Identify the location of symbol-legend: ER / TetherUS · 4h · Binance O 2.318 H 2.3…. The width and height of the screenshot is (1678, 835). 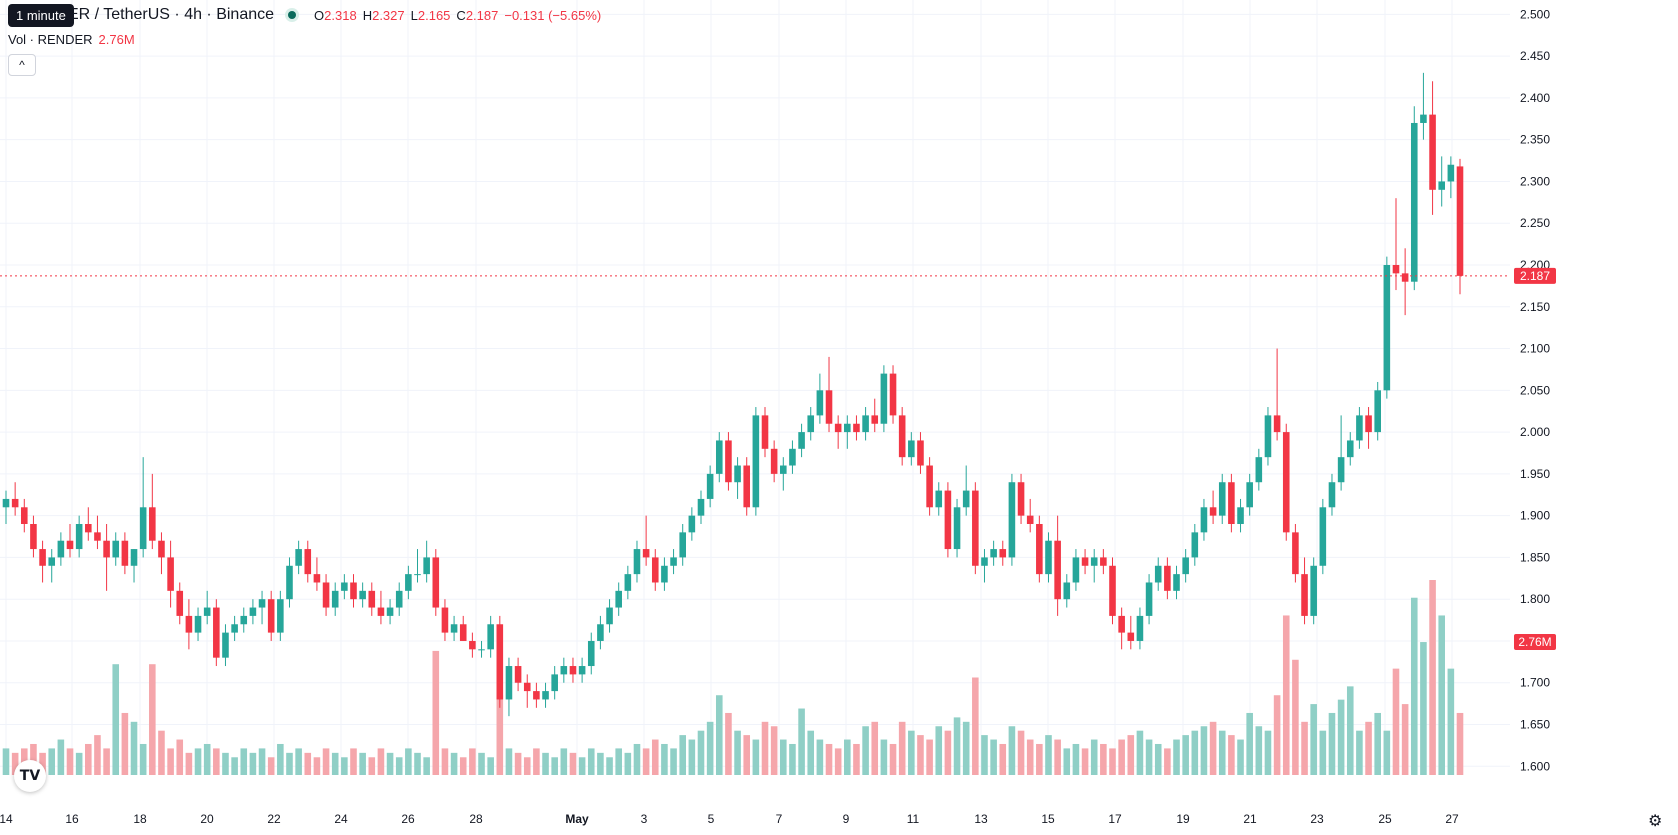
(304, 15).